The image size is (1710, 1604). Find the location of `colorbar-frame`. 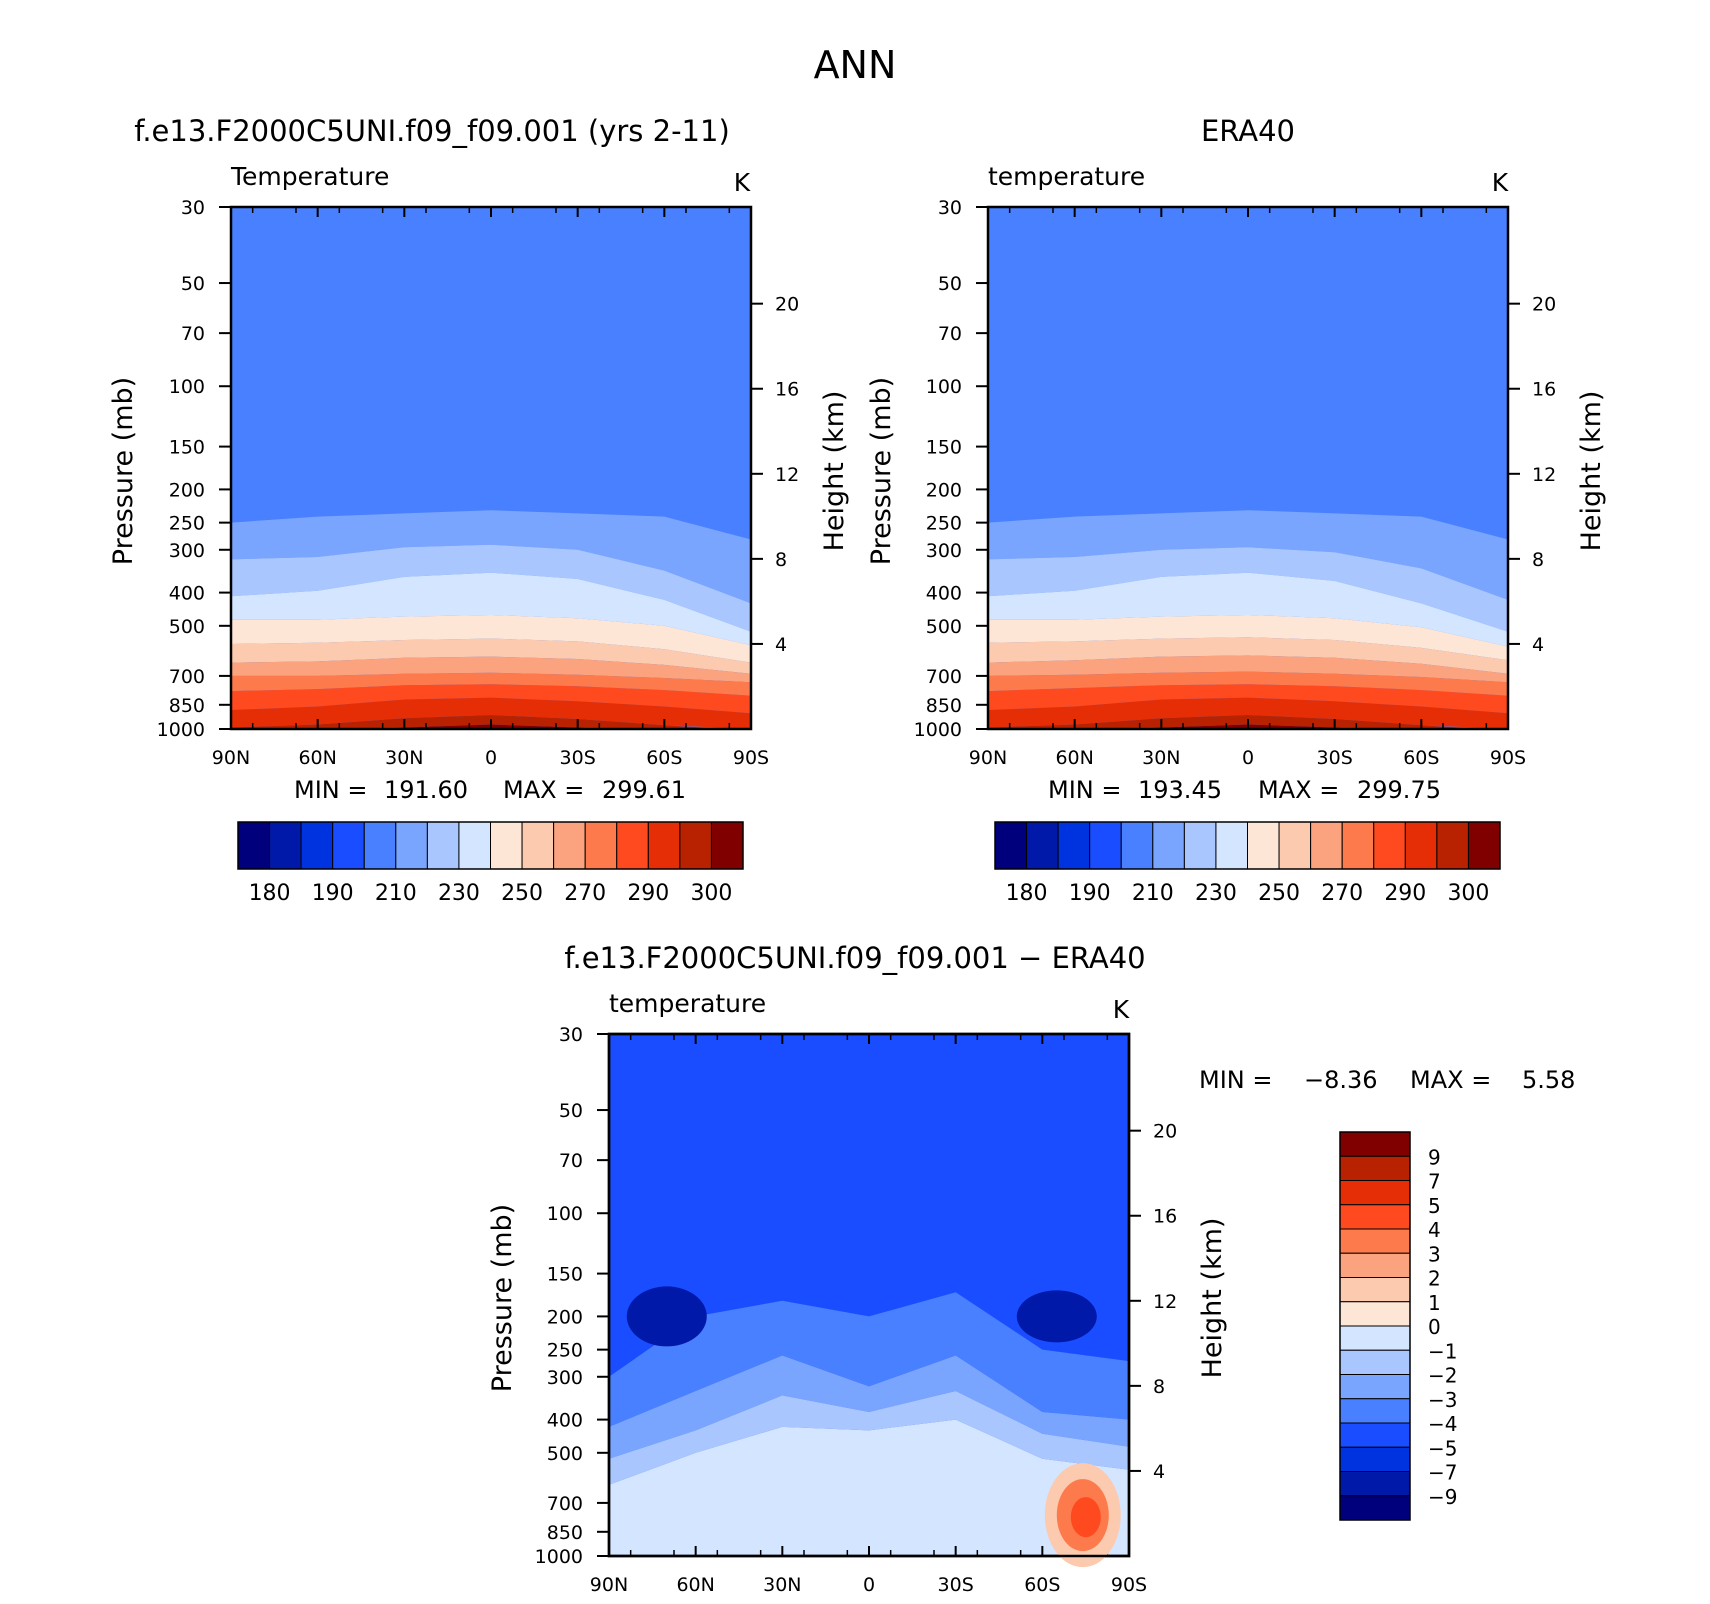

colorbar-frame is located at coordinates (1375, 1326).